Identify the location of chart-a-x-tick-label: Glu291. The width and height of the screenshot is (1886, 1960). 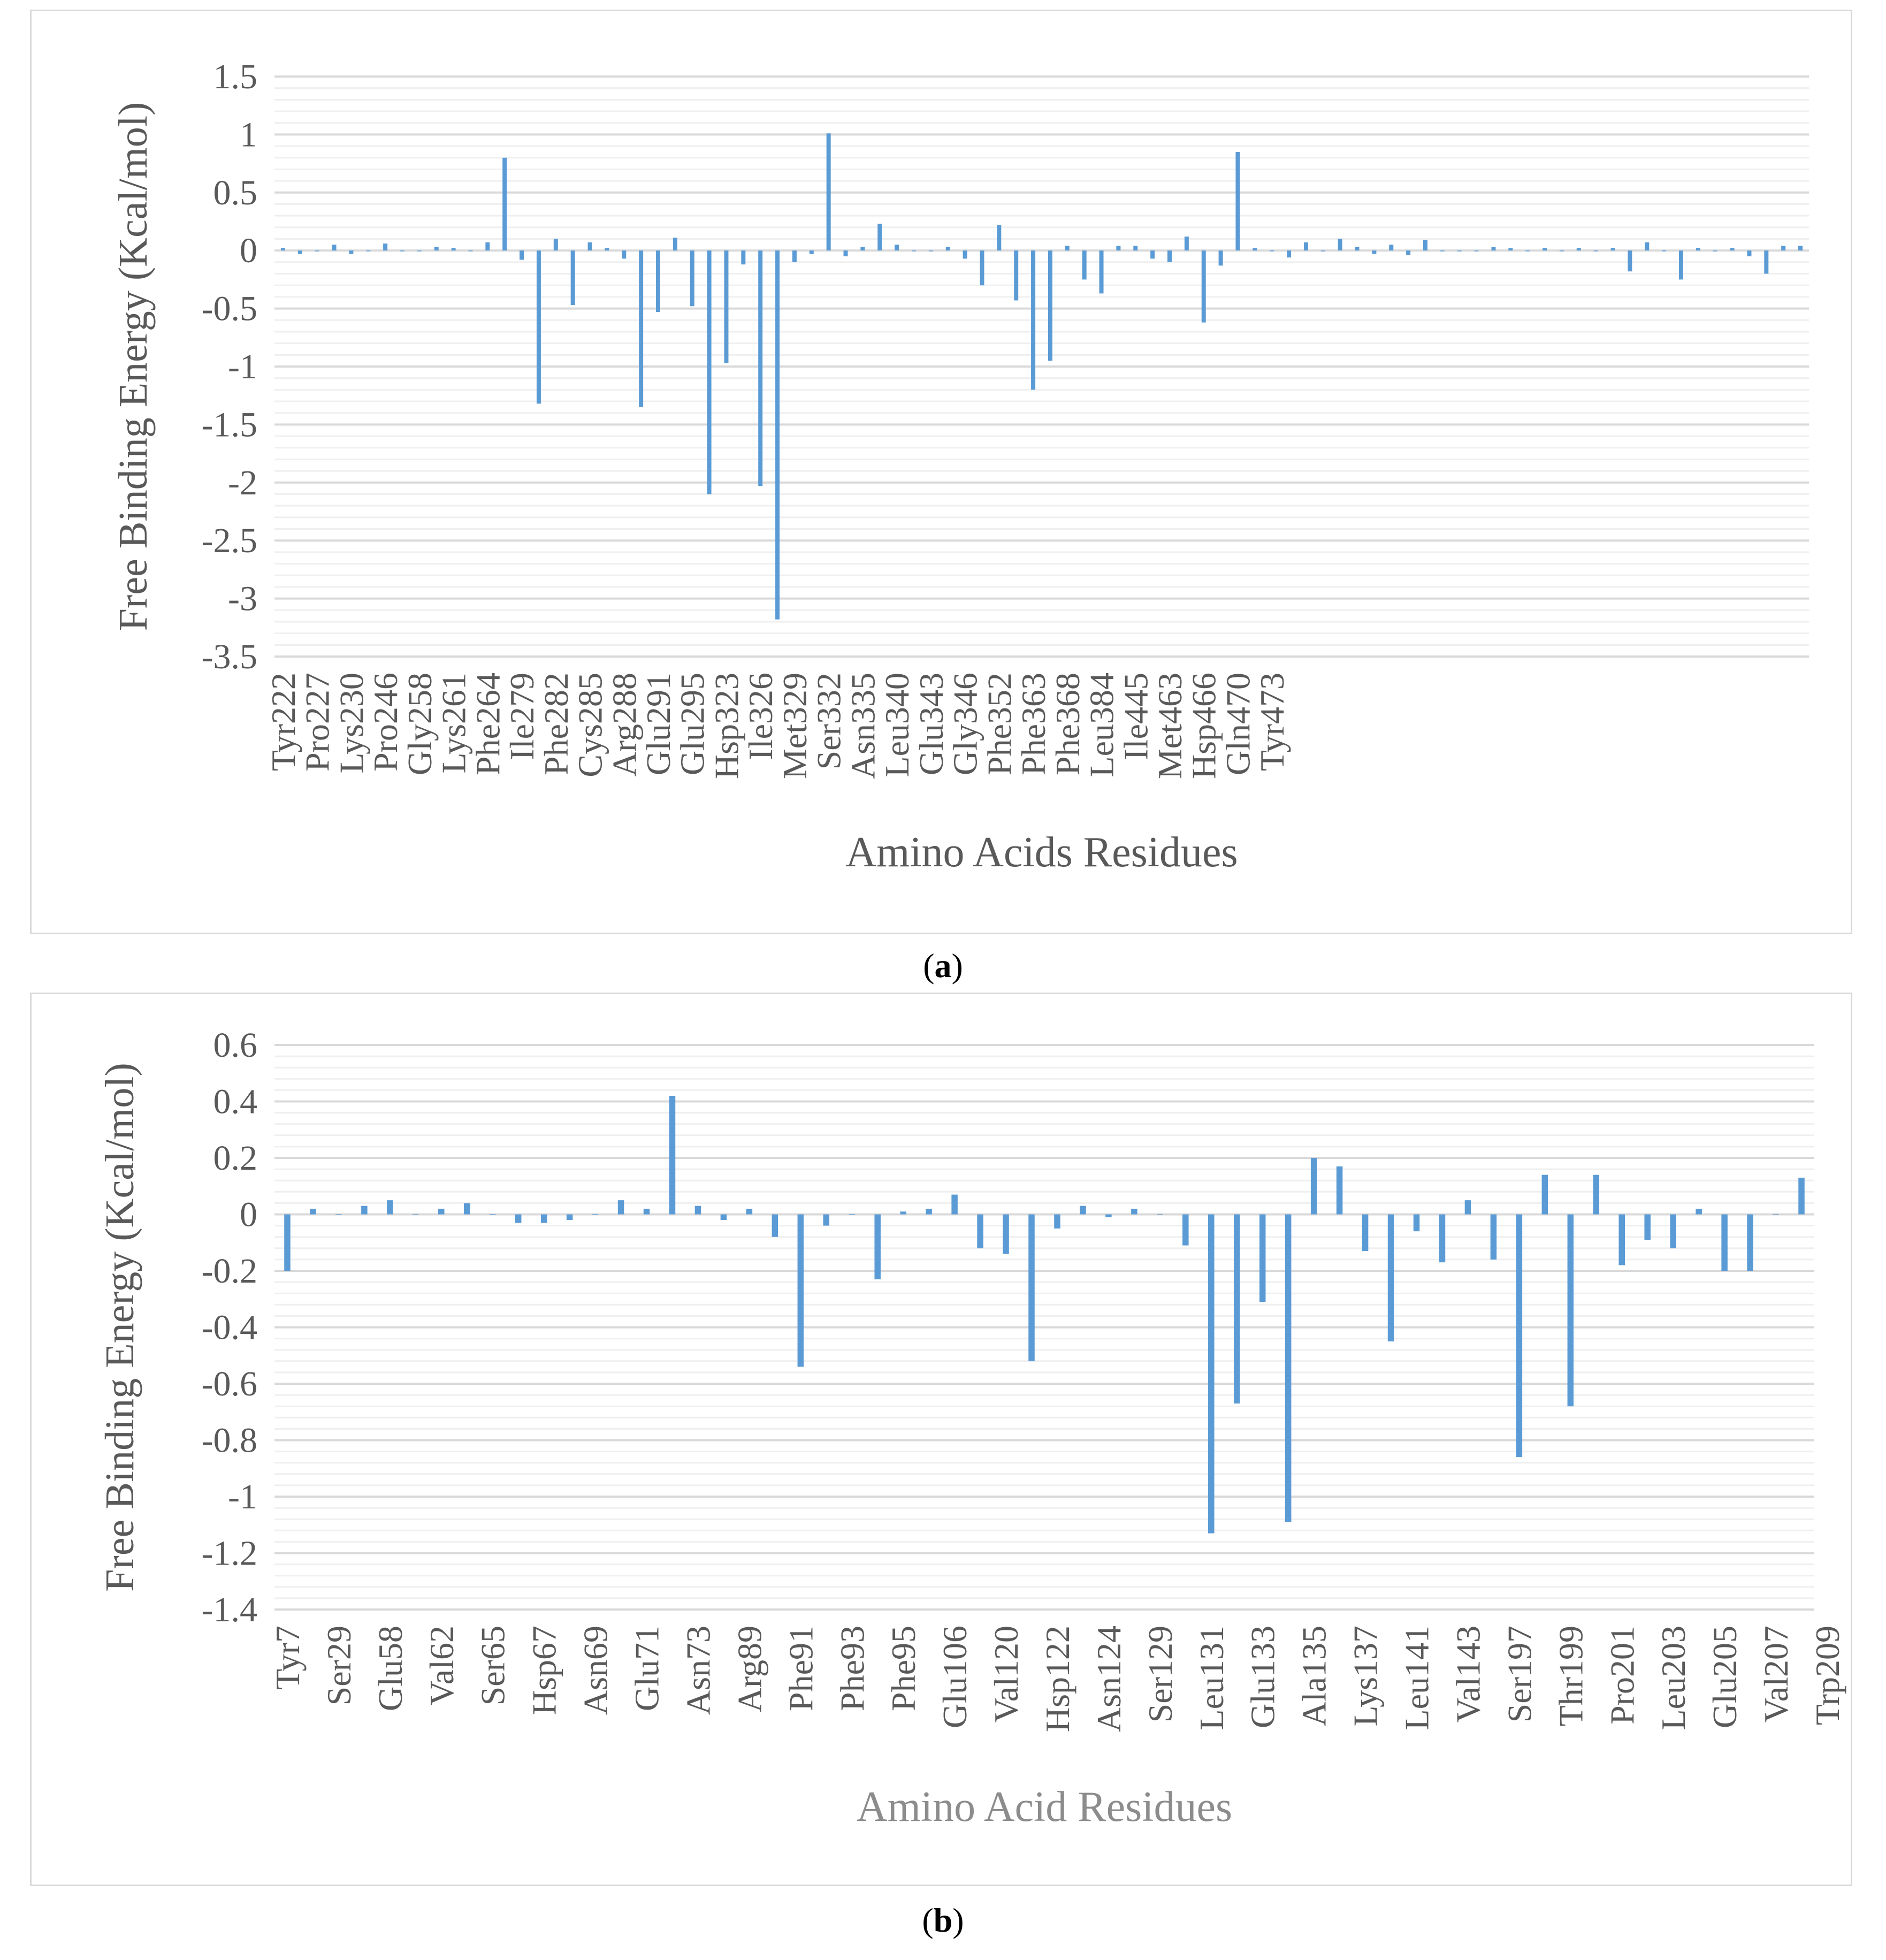
(658, 724).